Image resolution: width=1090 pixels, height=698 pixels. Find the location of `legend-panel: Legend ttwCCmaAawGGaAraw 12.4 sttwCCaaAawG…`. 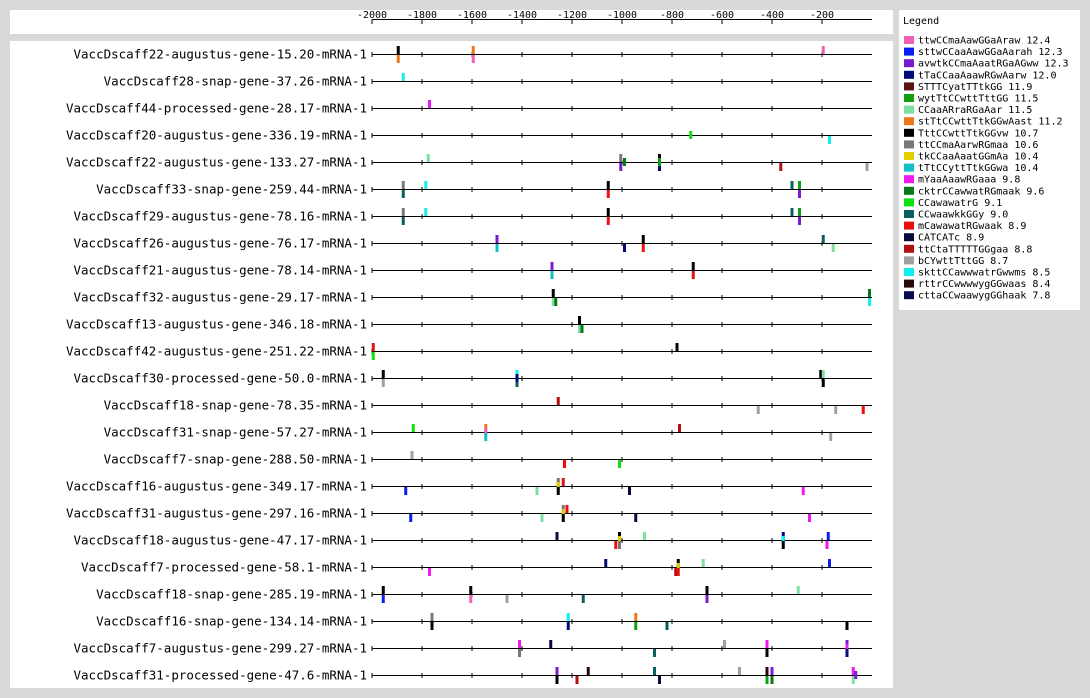

legend-panel: Legend ttwCCmaAawGGaAraw 12.4 sttwCCaaAawG… is located at coordinates (989, 160).